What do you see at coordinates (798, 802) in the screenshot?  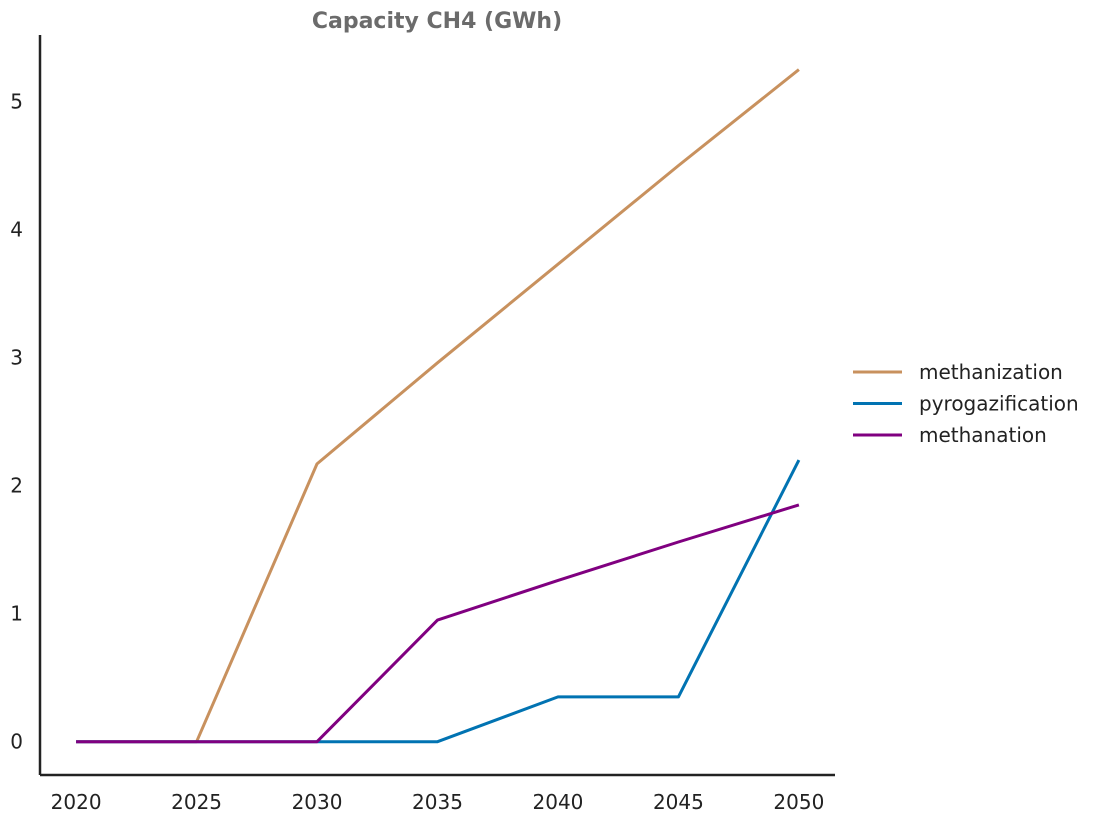 I see `x-tick-label: 2050` at bounding box center [798, 802].